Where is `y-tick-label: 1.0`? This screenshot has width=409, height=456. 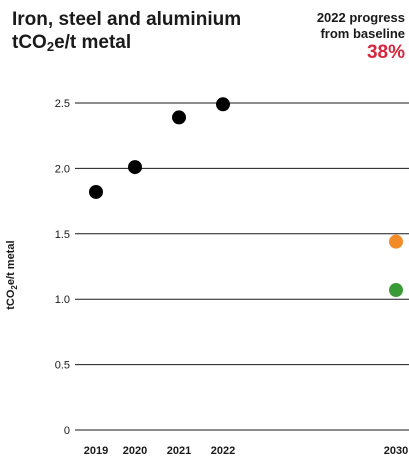
y-tick-label: 1.0 is located at coordinates (62, 300).